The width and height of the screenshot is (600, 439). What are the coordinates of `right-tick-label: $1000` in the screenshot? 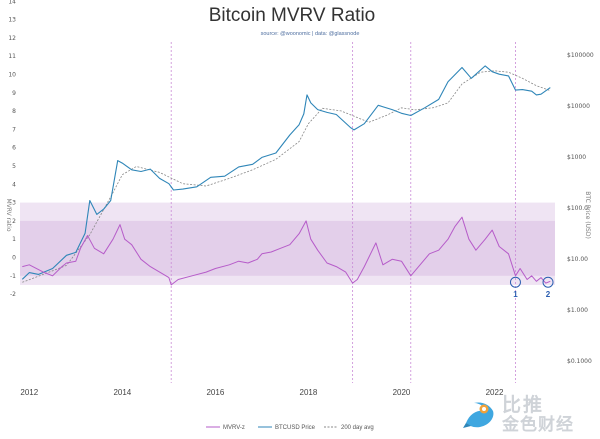 It's located at (576, 157).